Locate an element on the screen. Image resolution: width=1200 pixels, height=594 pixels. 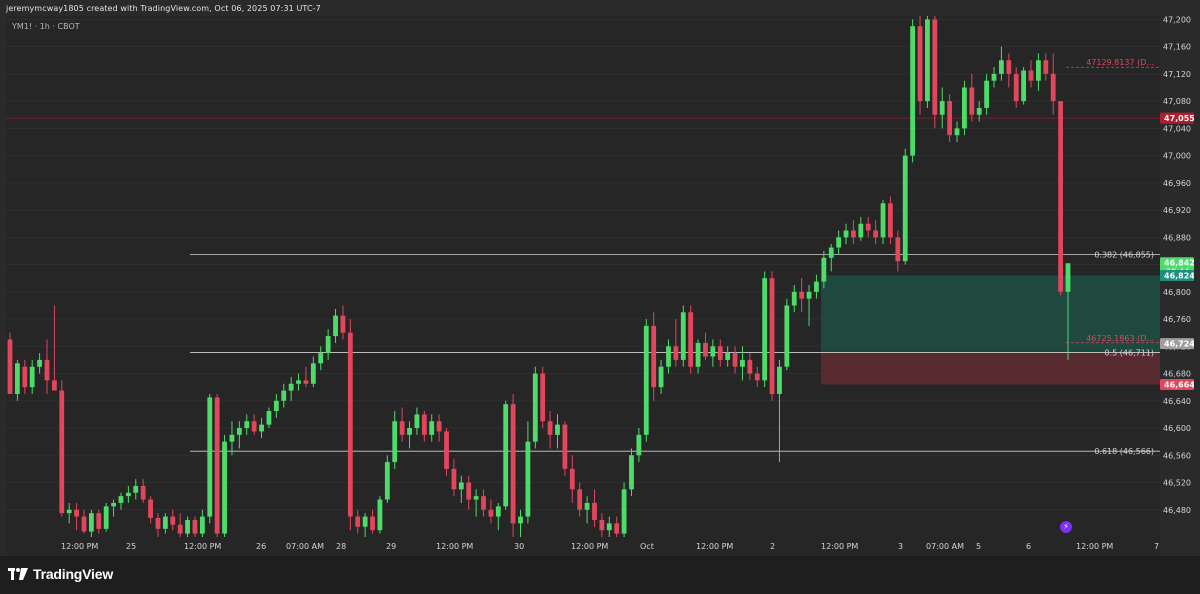
x-tick-label: 5 is located at coordinates (978, 546).